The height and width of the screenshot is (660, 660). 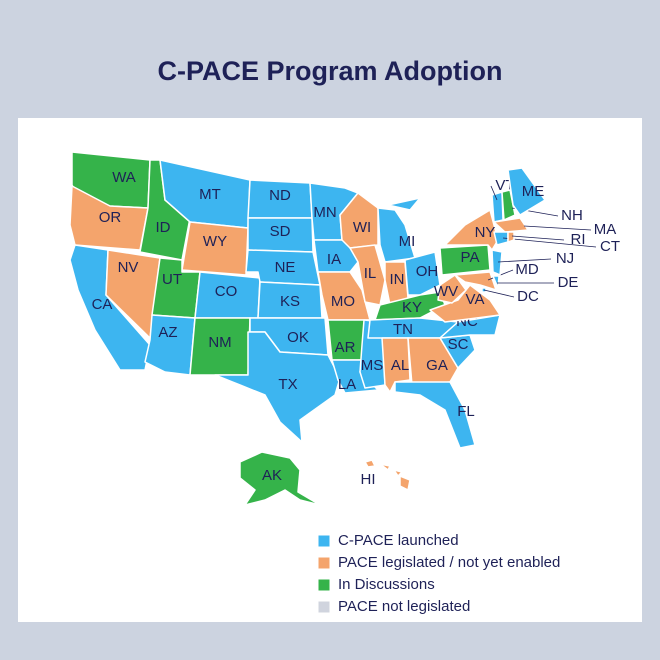 I want to click on state-label: MN, so click(x=324, y=212).